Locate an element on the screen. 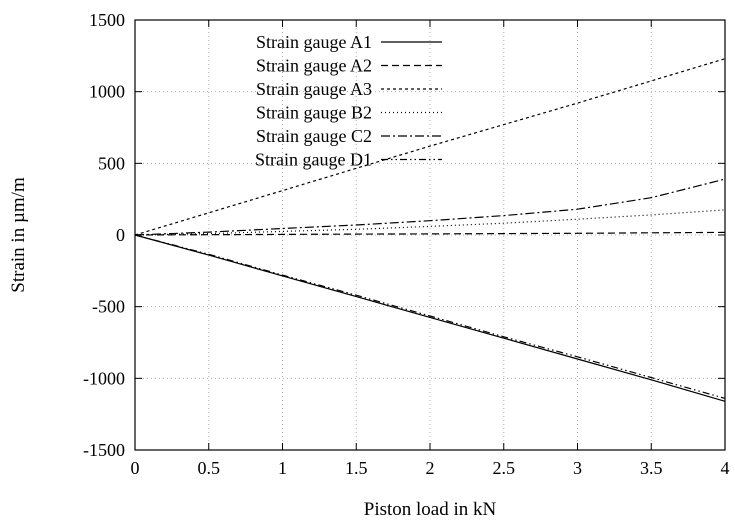  x-tick-label: 3.5 is located at coordinates (651, 468).